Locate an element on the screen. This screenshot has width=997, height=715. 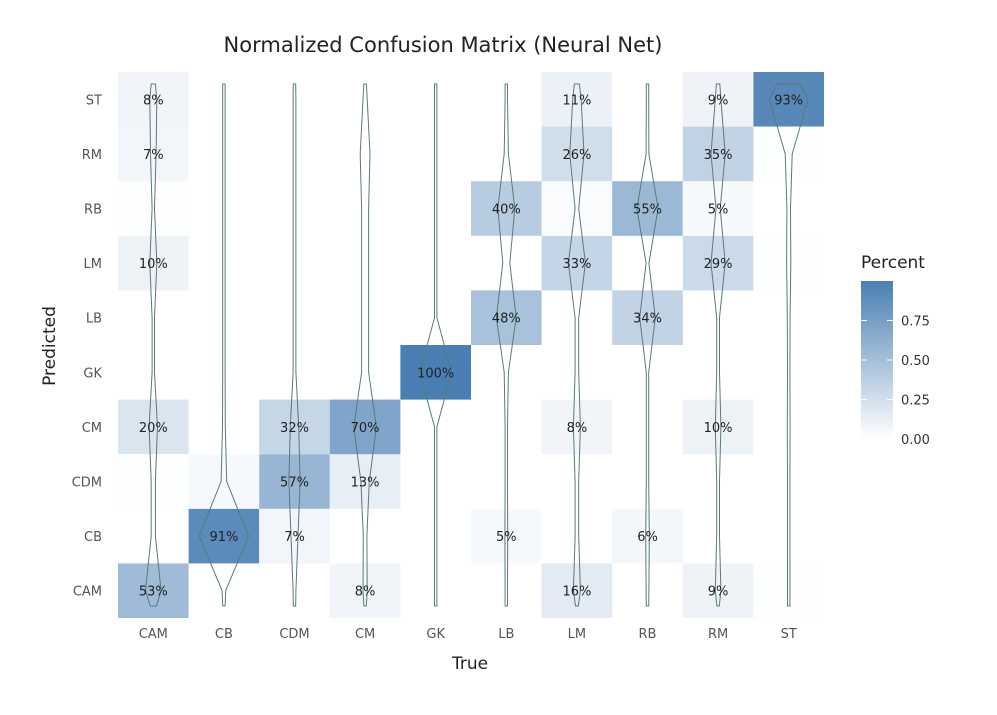
legend-tick-label: 0.50 is located at coordinates (915, 361).